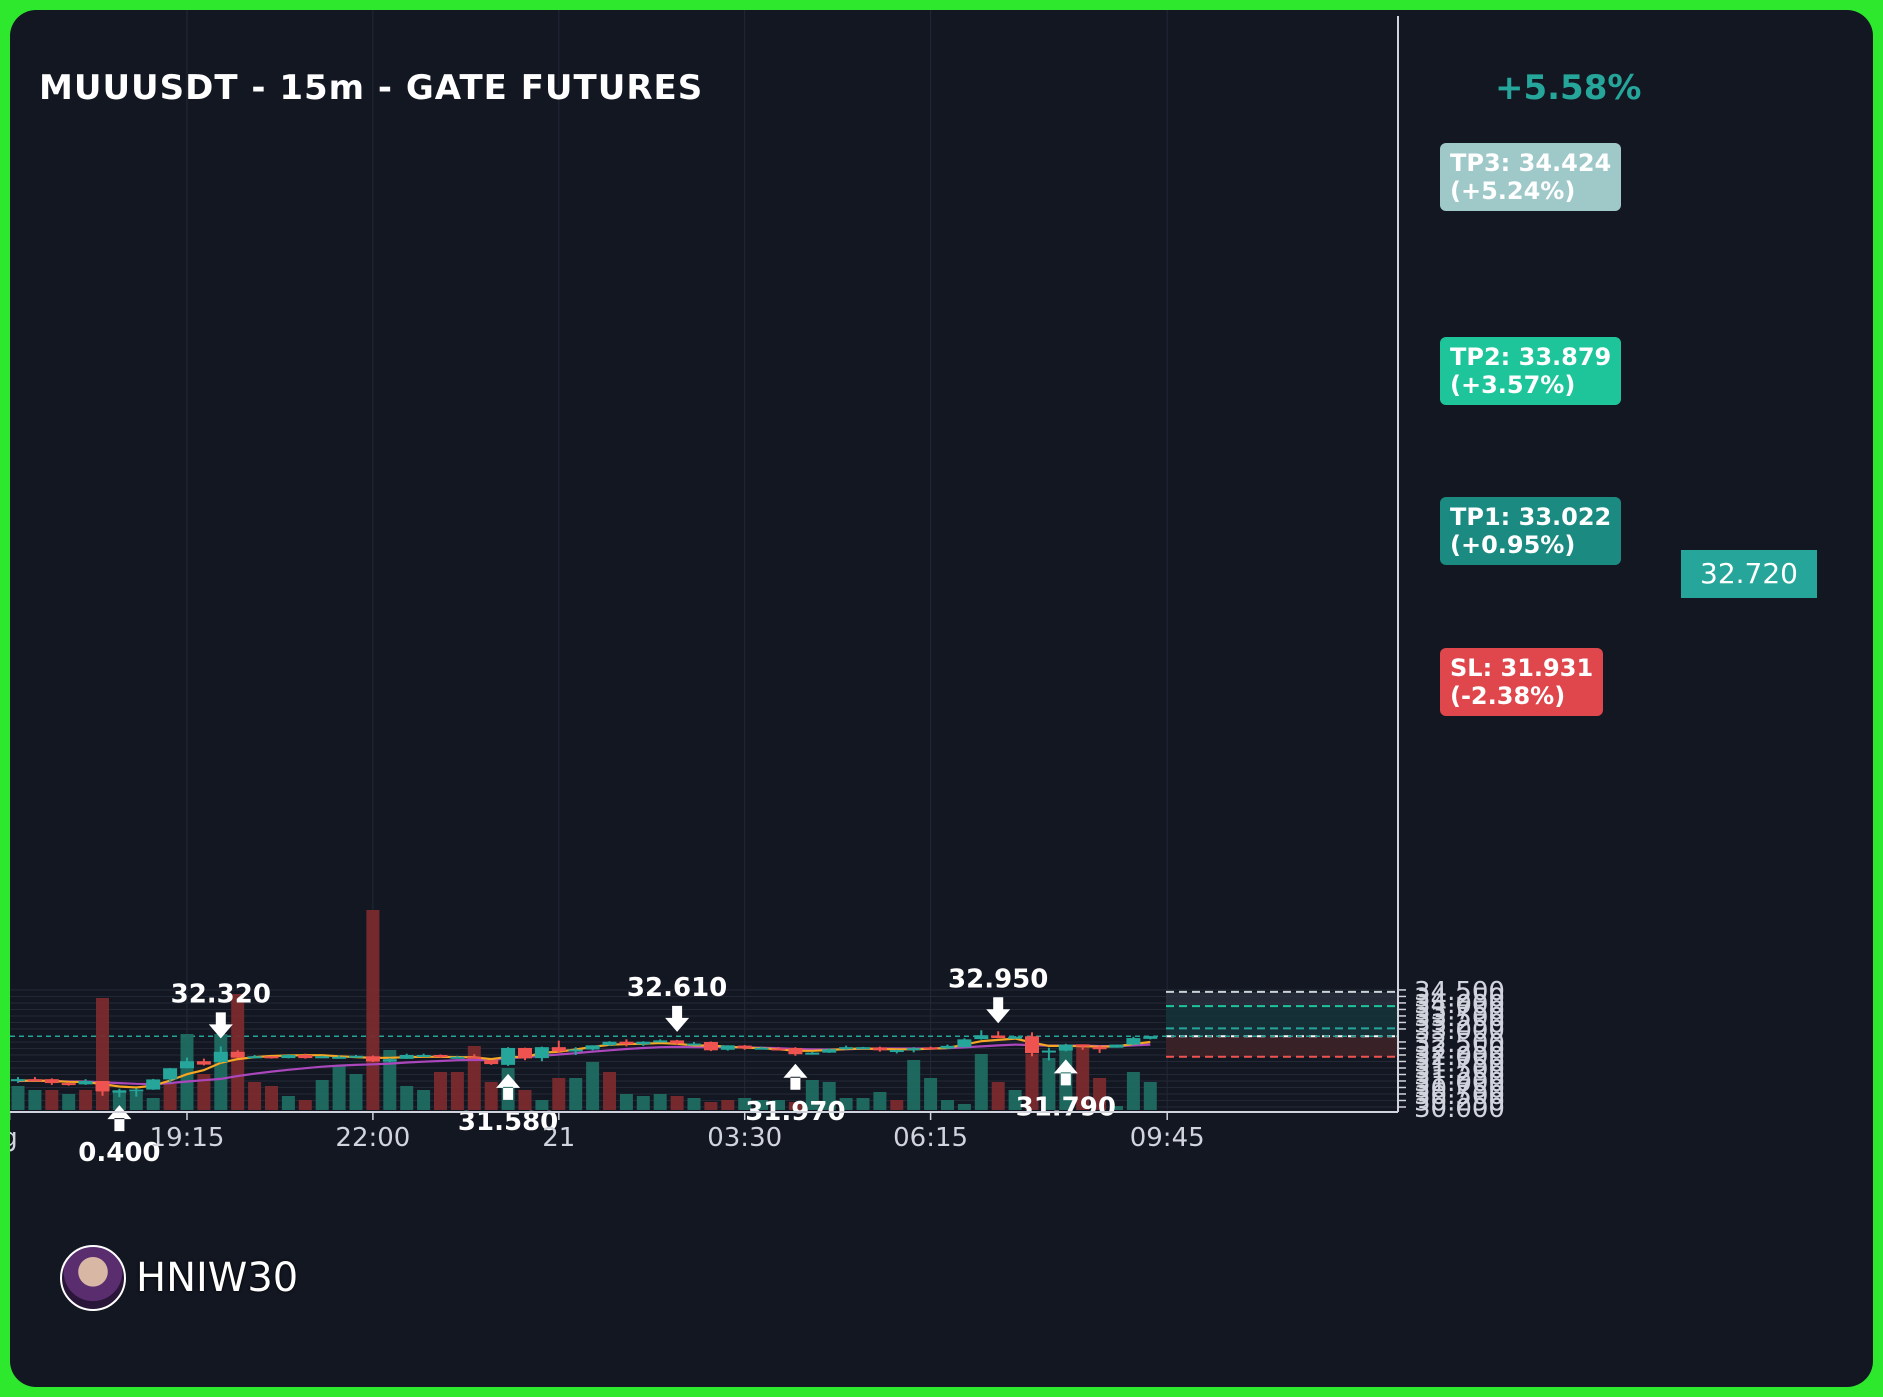  I want to click on tp3-zone, so click(1282, 999).